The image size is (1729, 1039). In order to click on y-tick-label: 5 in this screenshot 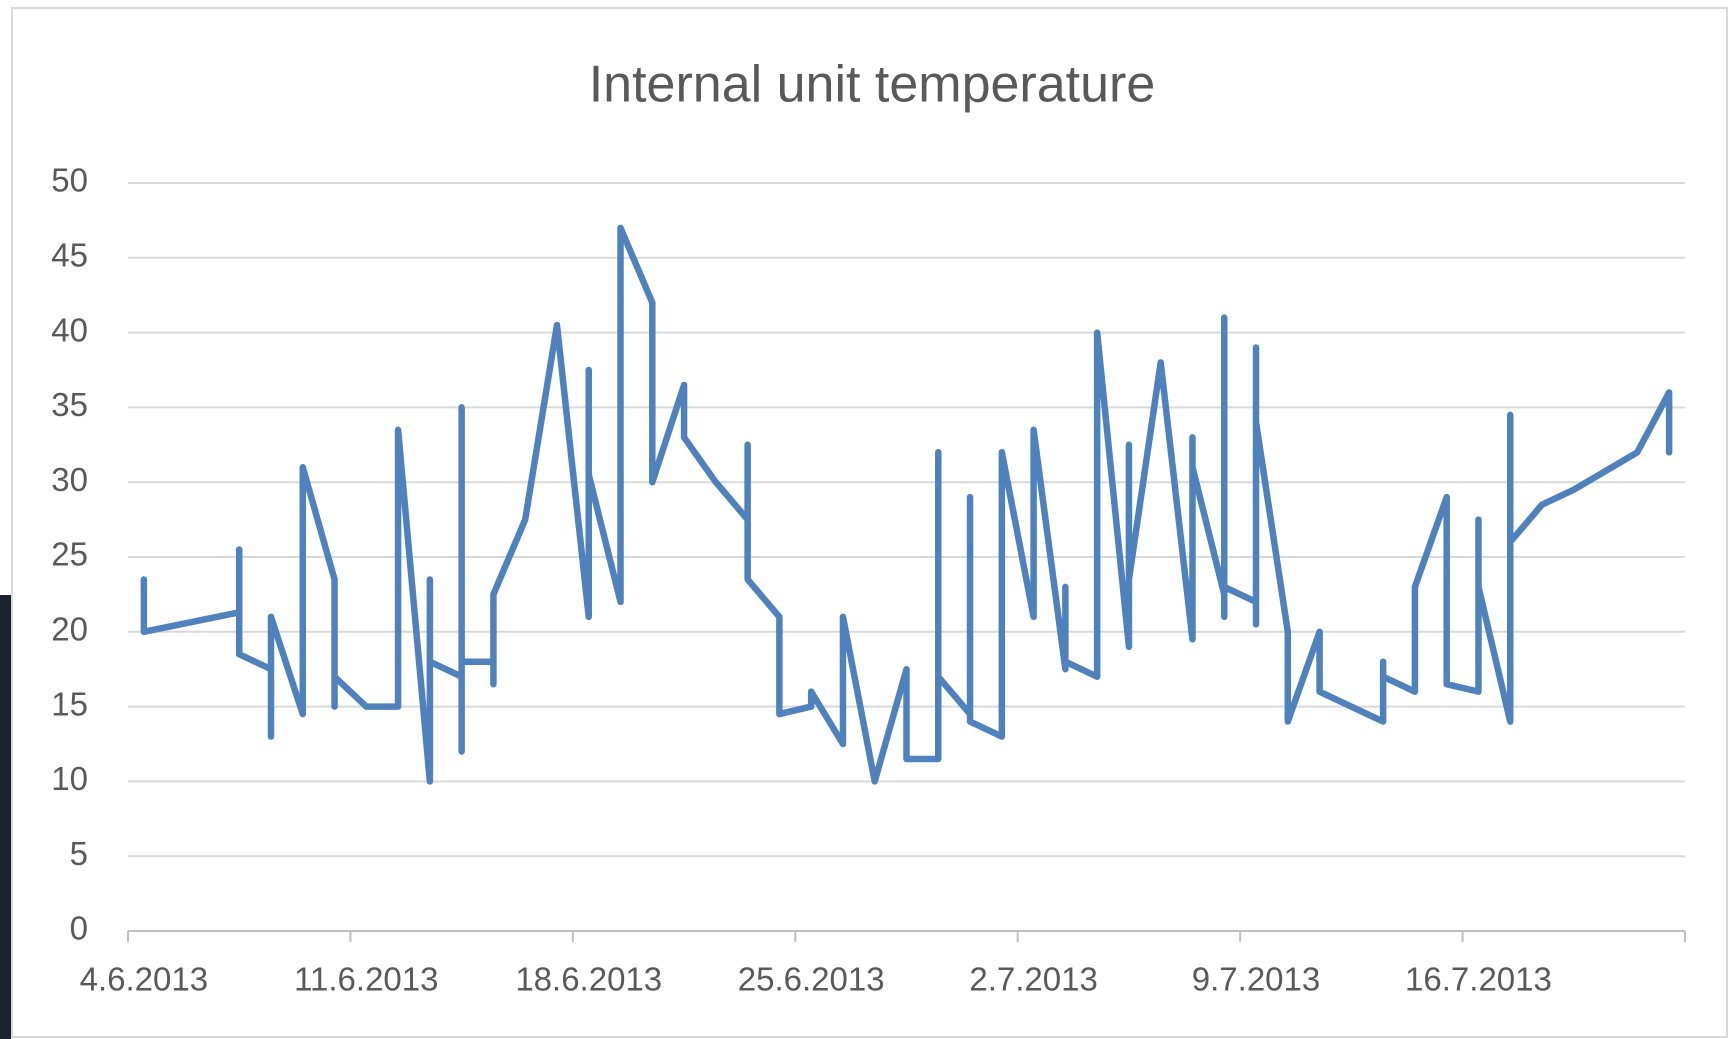, I will do `click(79, 853)`.